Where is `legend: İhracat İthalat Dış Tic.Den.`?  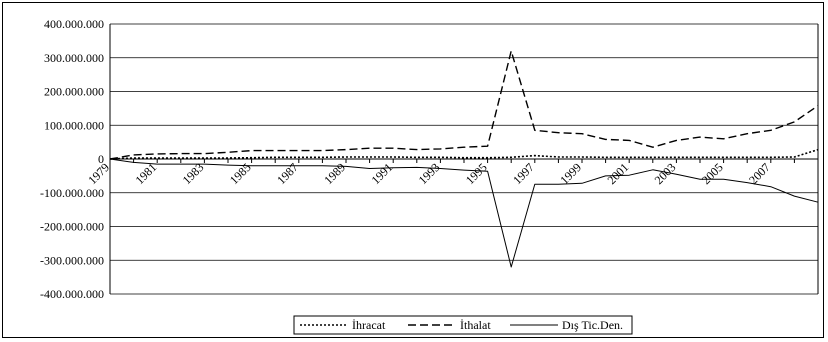 legend: İhracat İthalat Dış Tic.Den. is located at coordinates (463, 325).